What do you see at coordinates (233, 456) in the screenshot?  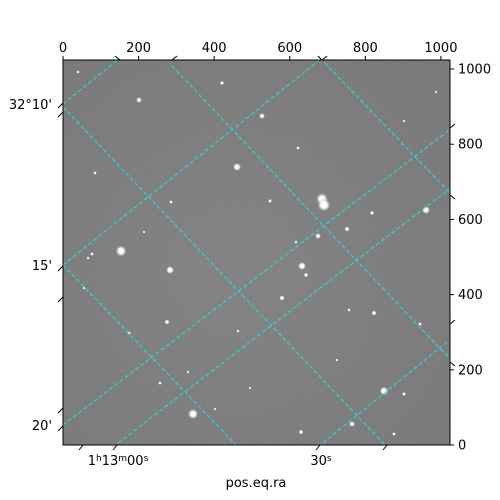 I see `ra-axis: 1h13m00s 30s` at bounding box center [233, 456].